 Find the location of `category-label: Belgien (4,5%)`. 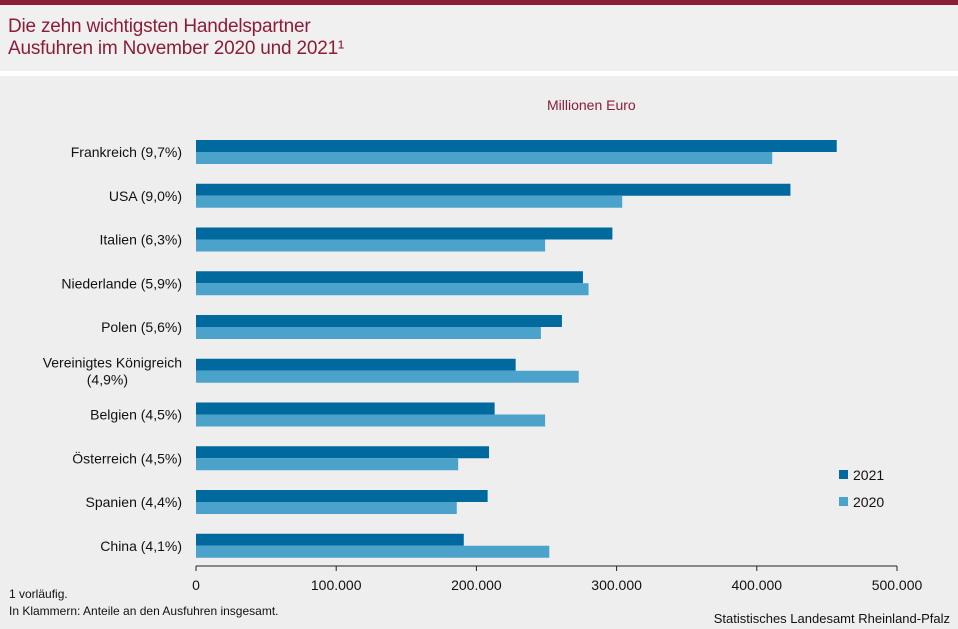

category-label: Belgien (4,5%) is located at coordinates (136, 415).